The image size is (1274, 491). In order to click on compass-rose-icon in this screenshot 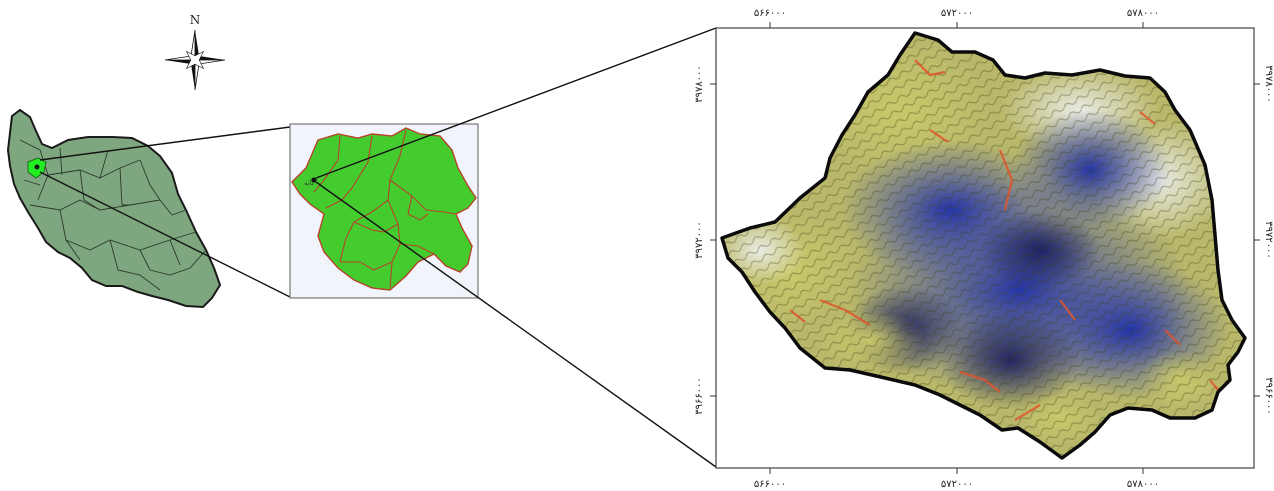, I will do `click(195, 60)`.